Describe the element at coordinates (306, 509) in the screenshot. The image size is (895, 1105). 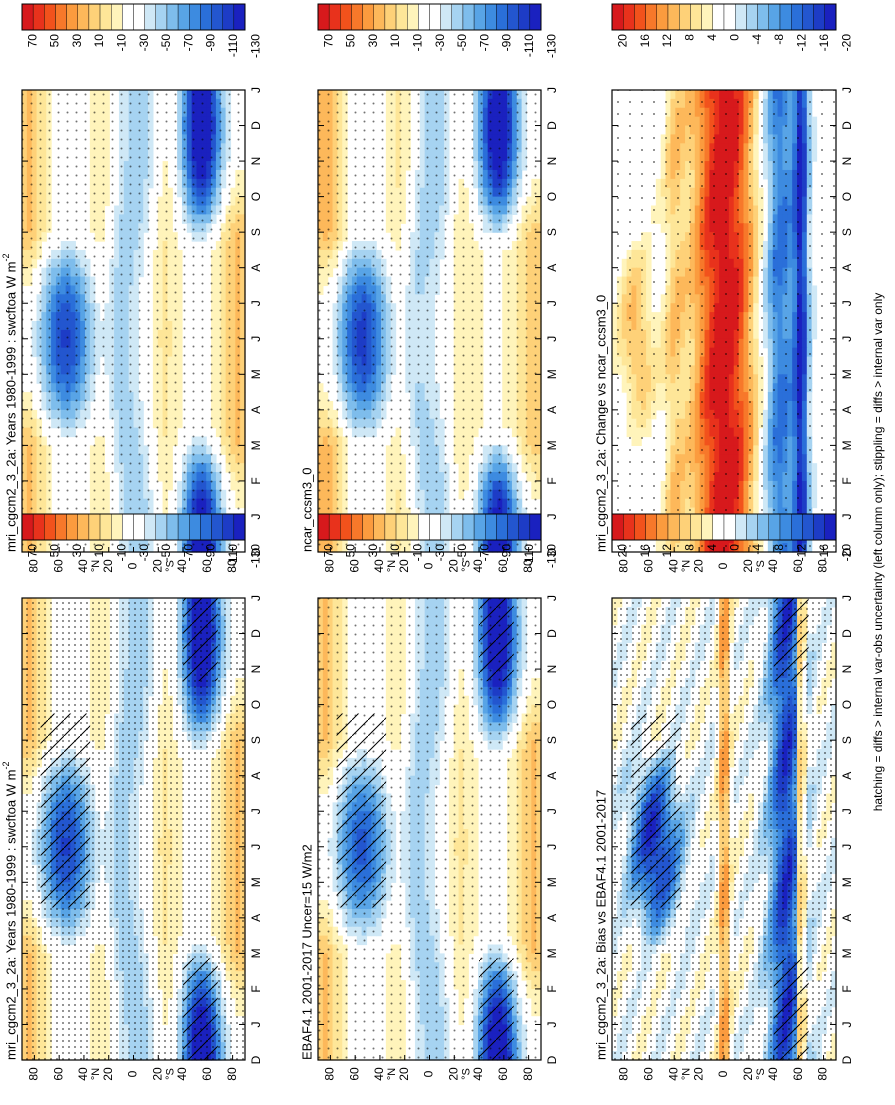
I see `panel-title: ncar_ccsm3_0` at that location.